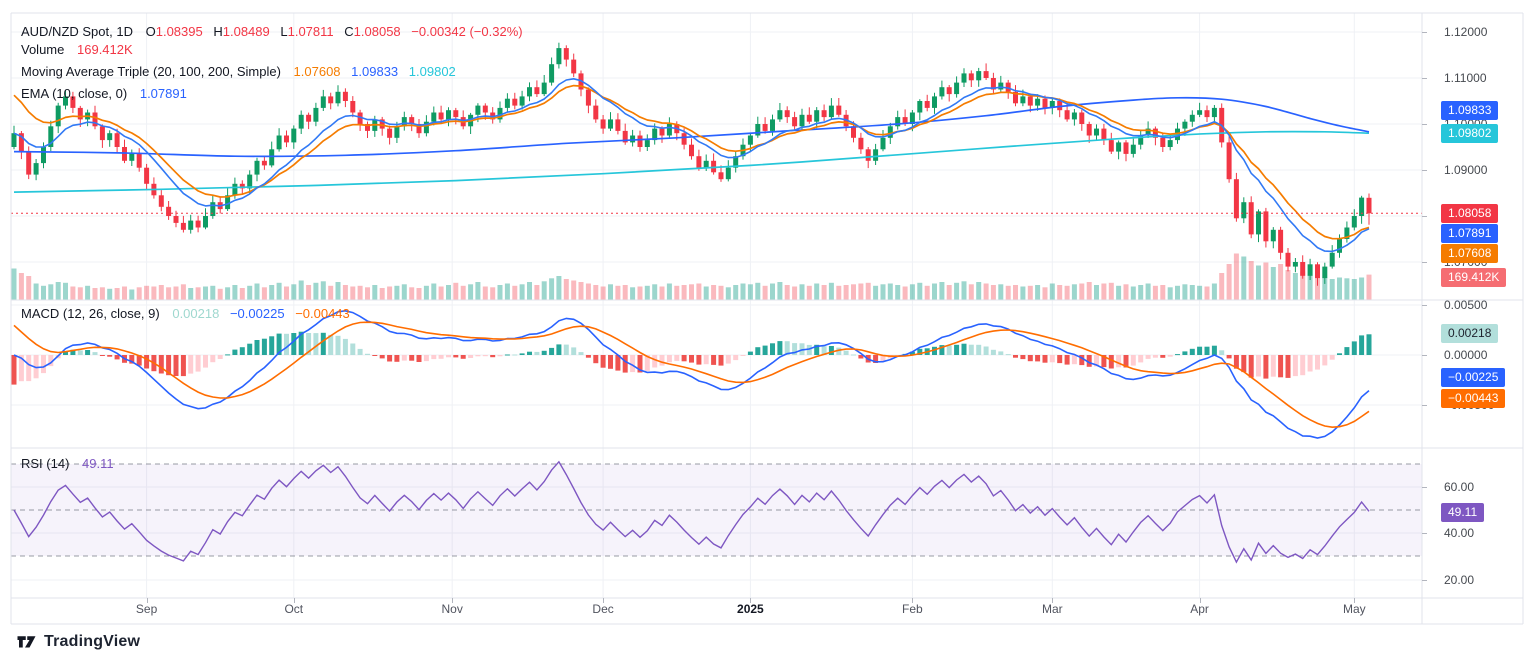 This screenshot has height=666, width=1536. What do you see at coordinates (1052, 609) in the screenshot?
I see `time-label: Mar` at bounding box center [1052, 609].